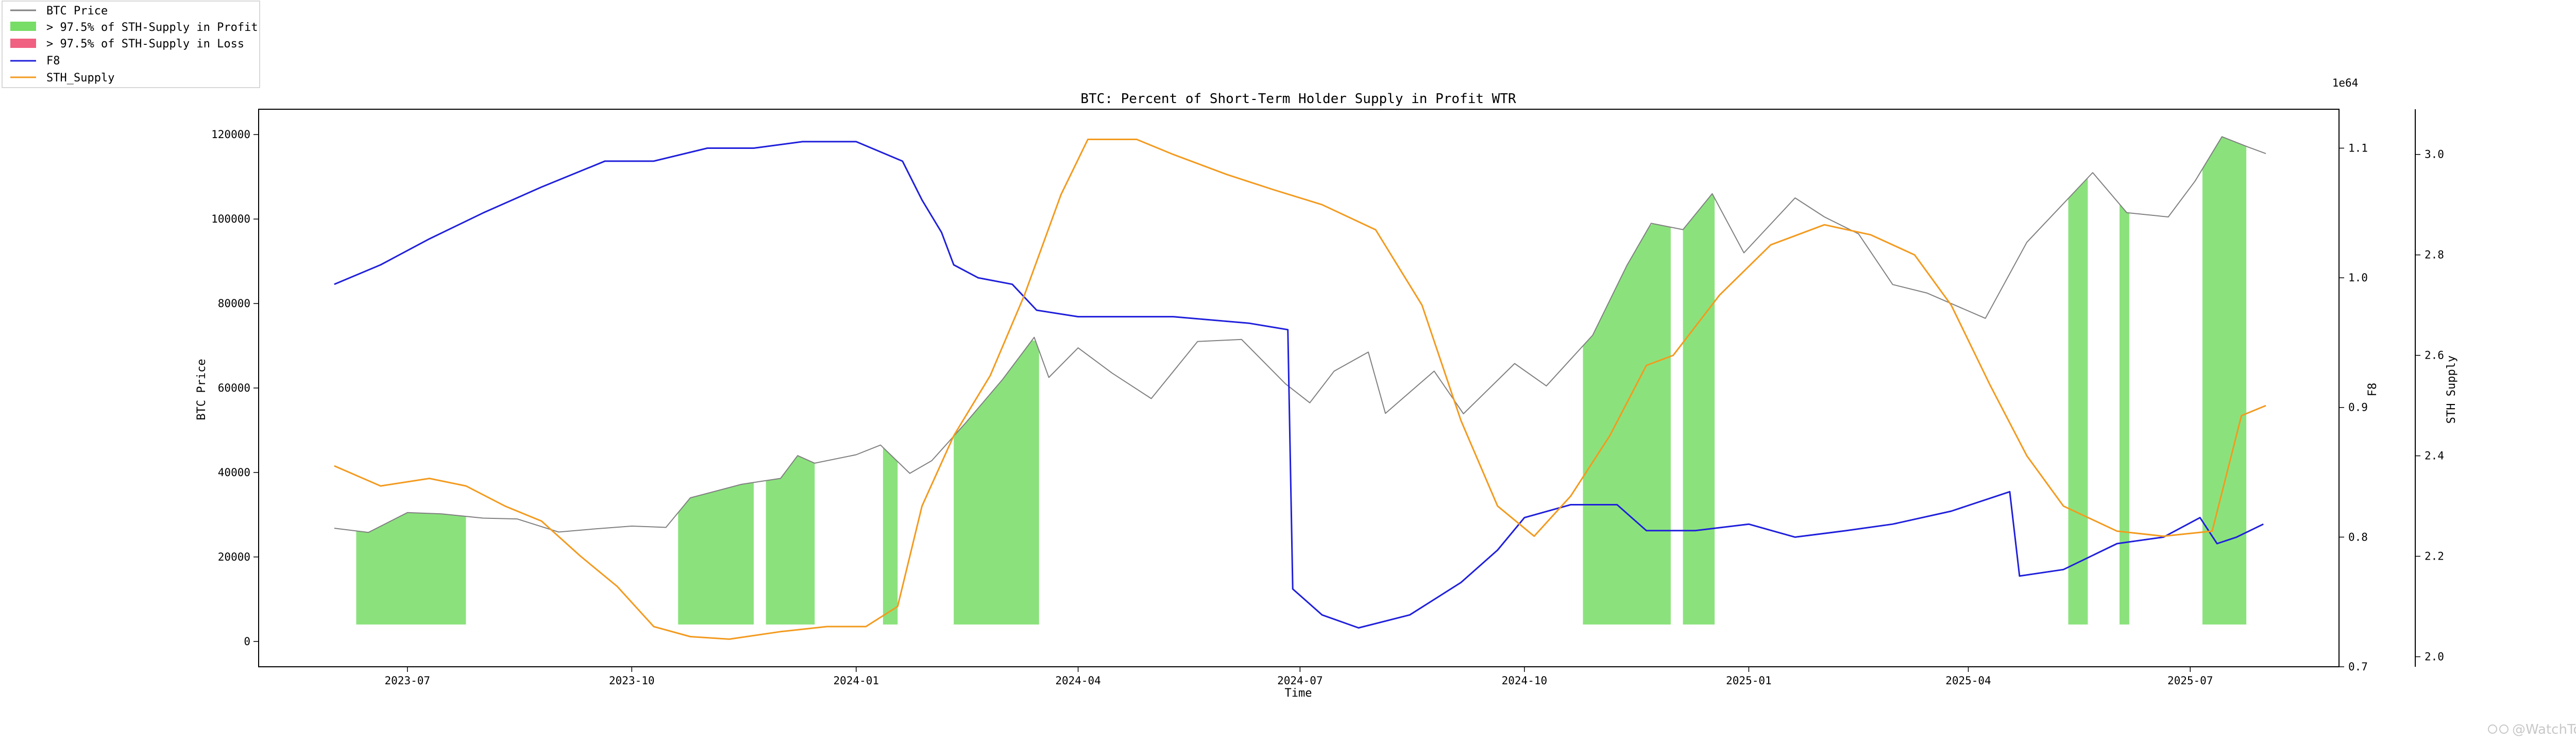 The width and height of the screenshot is (2576, 742). I want to click on watermark-text: @WatchTower, so click(2544, 729).